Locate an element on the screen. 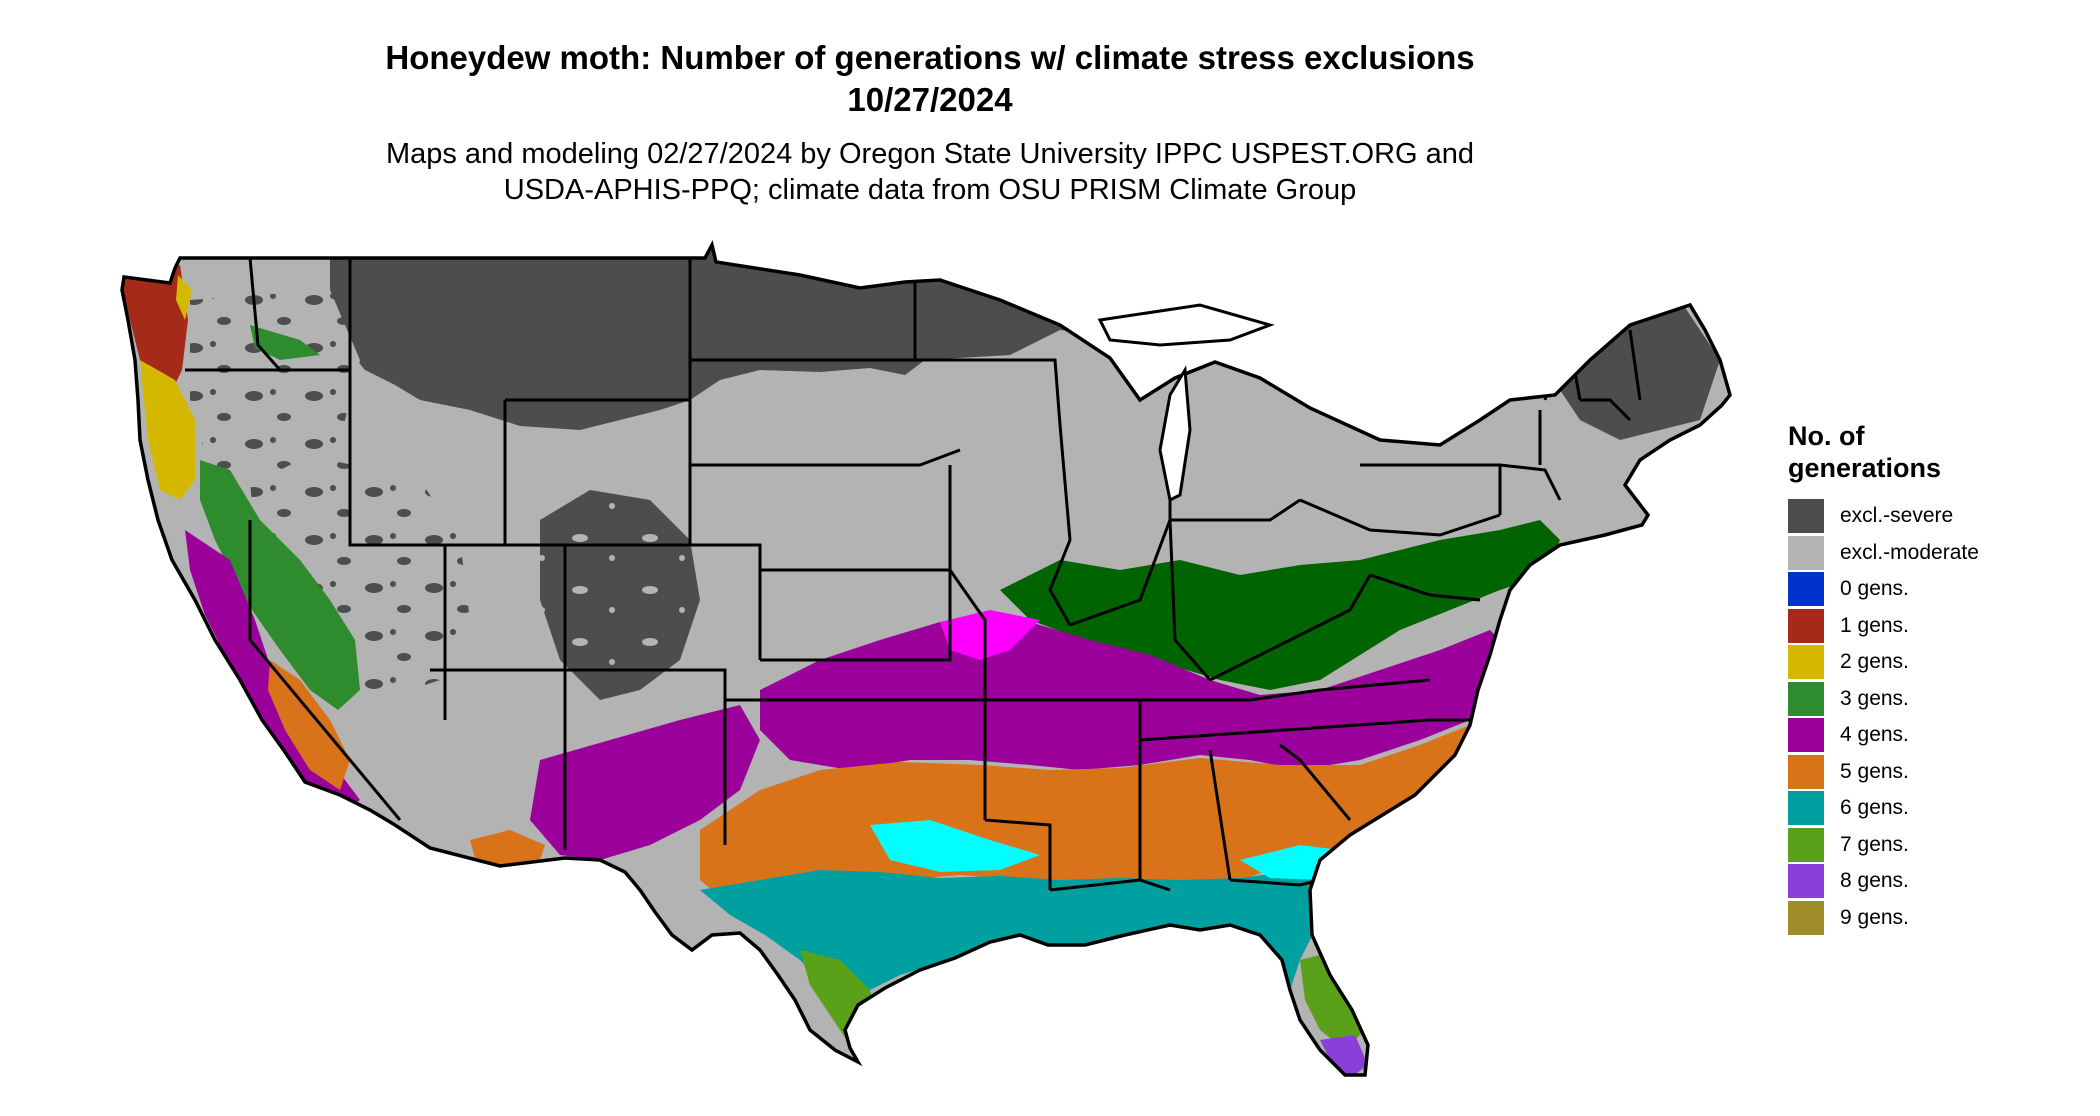 The image size is (2100, 1116). zone-6-gens-gulf is located at coordinates (1015, 927).